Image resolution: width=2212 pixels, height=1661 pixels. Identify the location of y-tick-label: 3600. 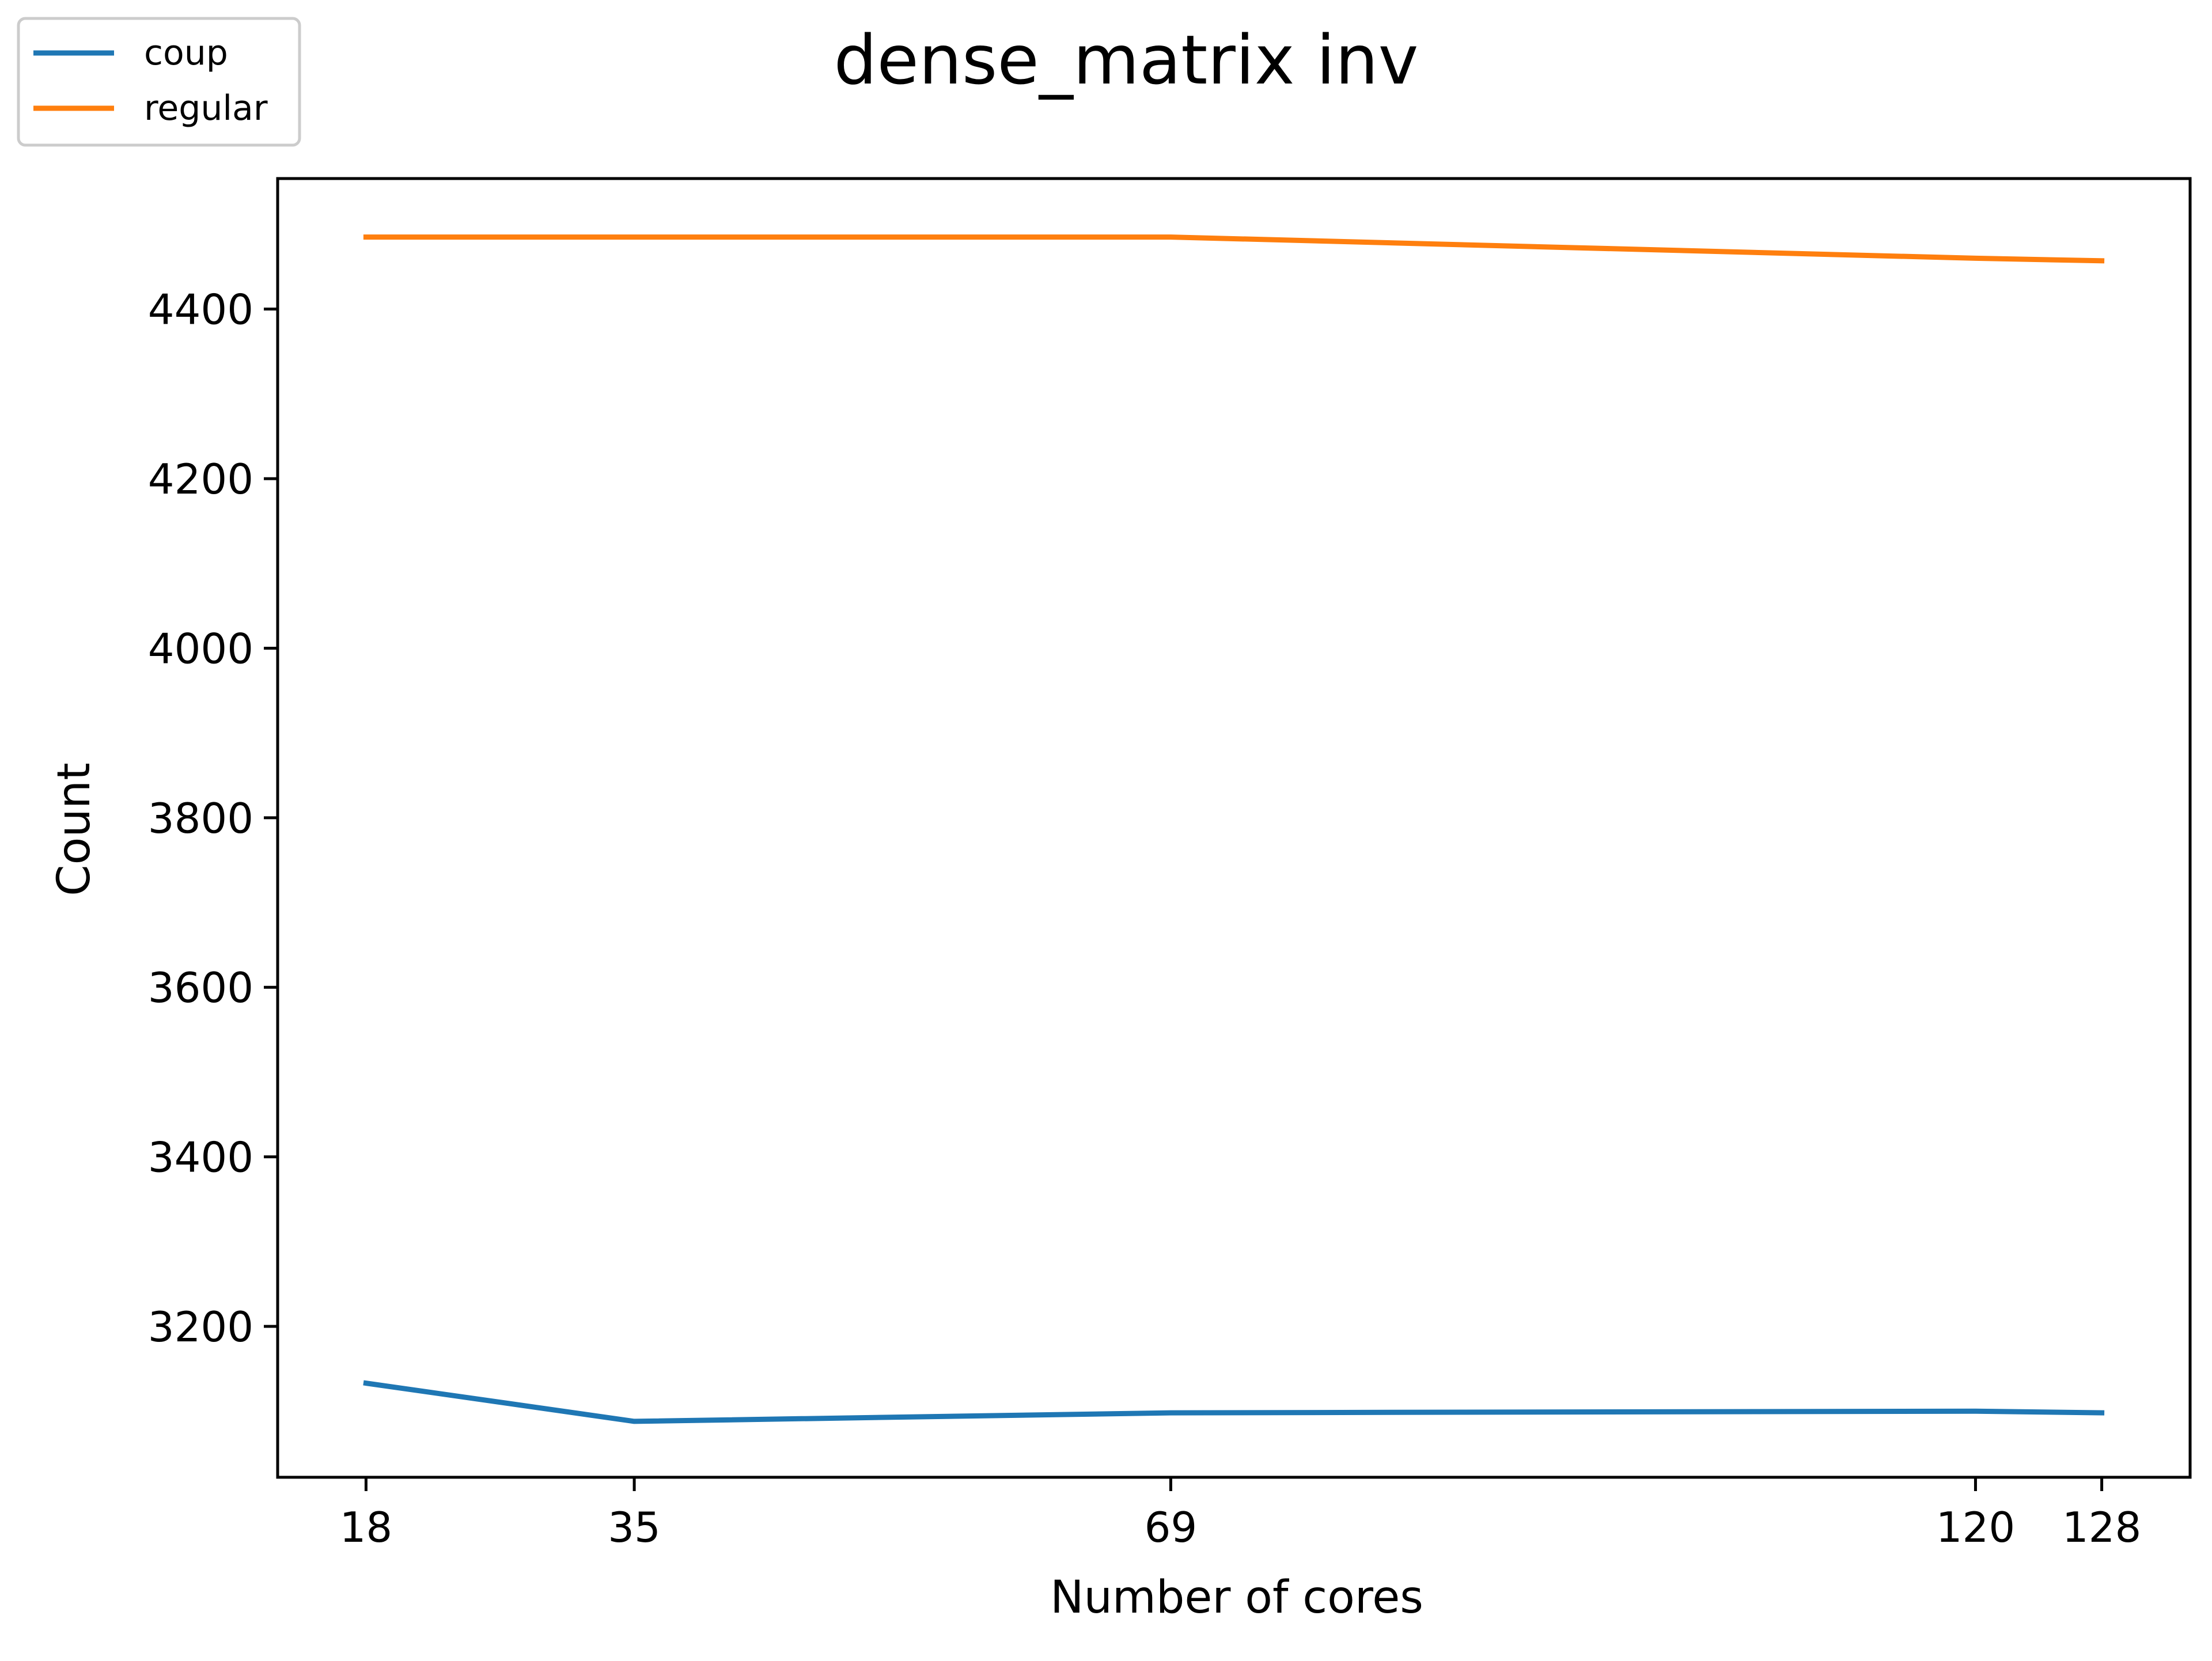
(200, 988).